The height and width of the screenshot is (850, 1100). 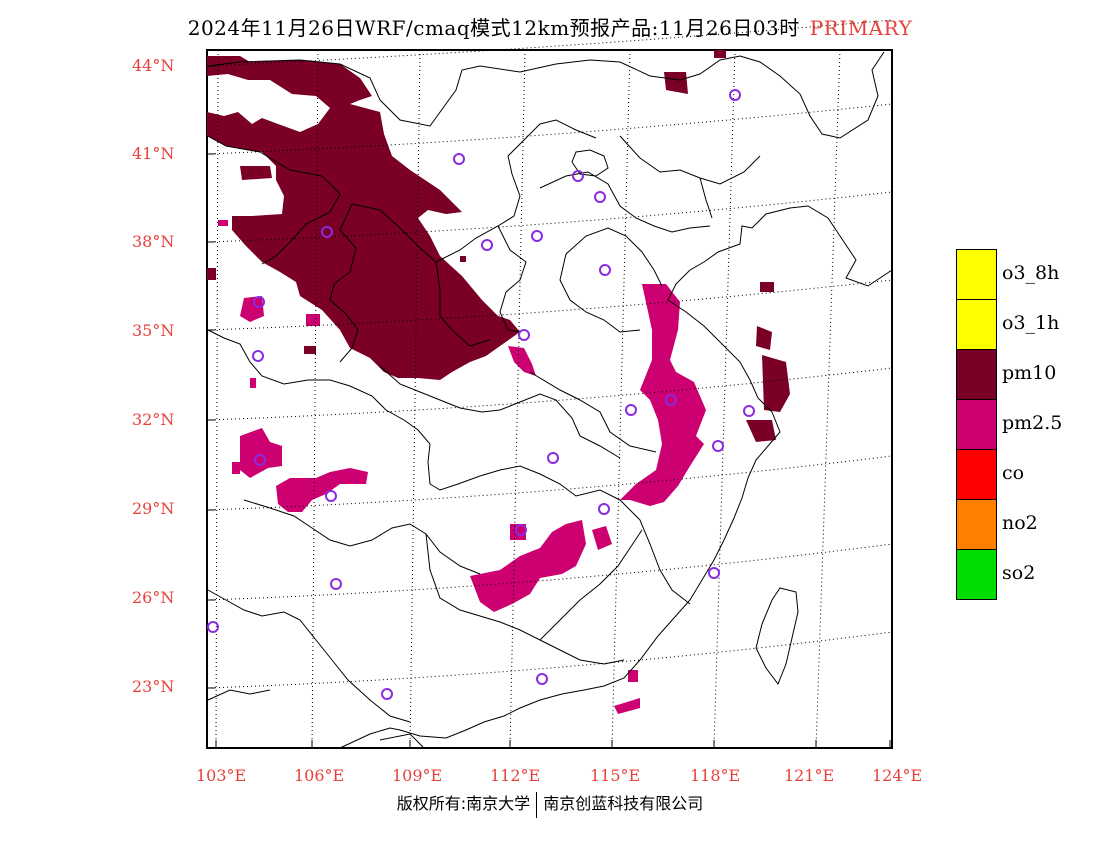 I want to click on lat-label-35: 35°N, so click(x=153, y=330).